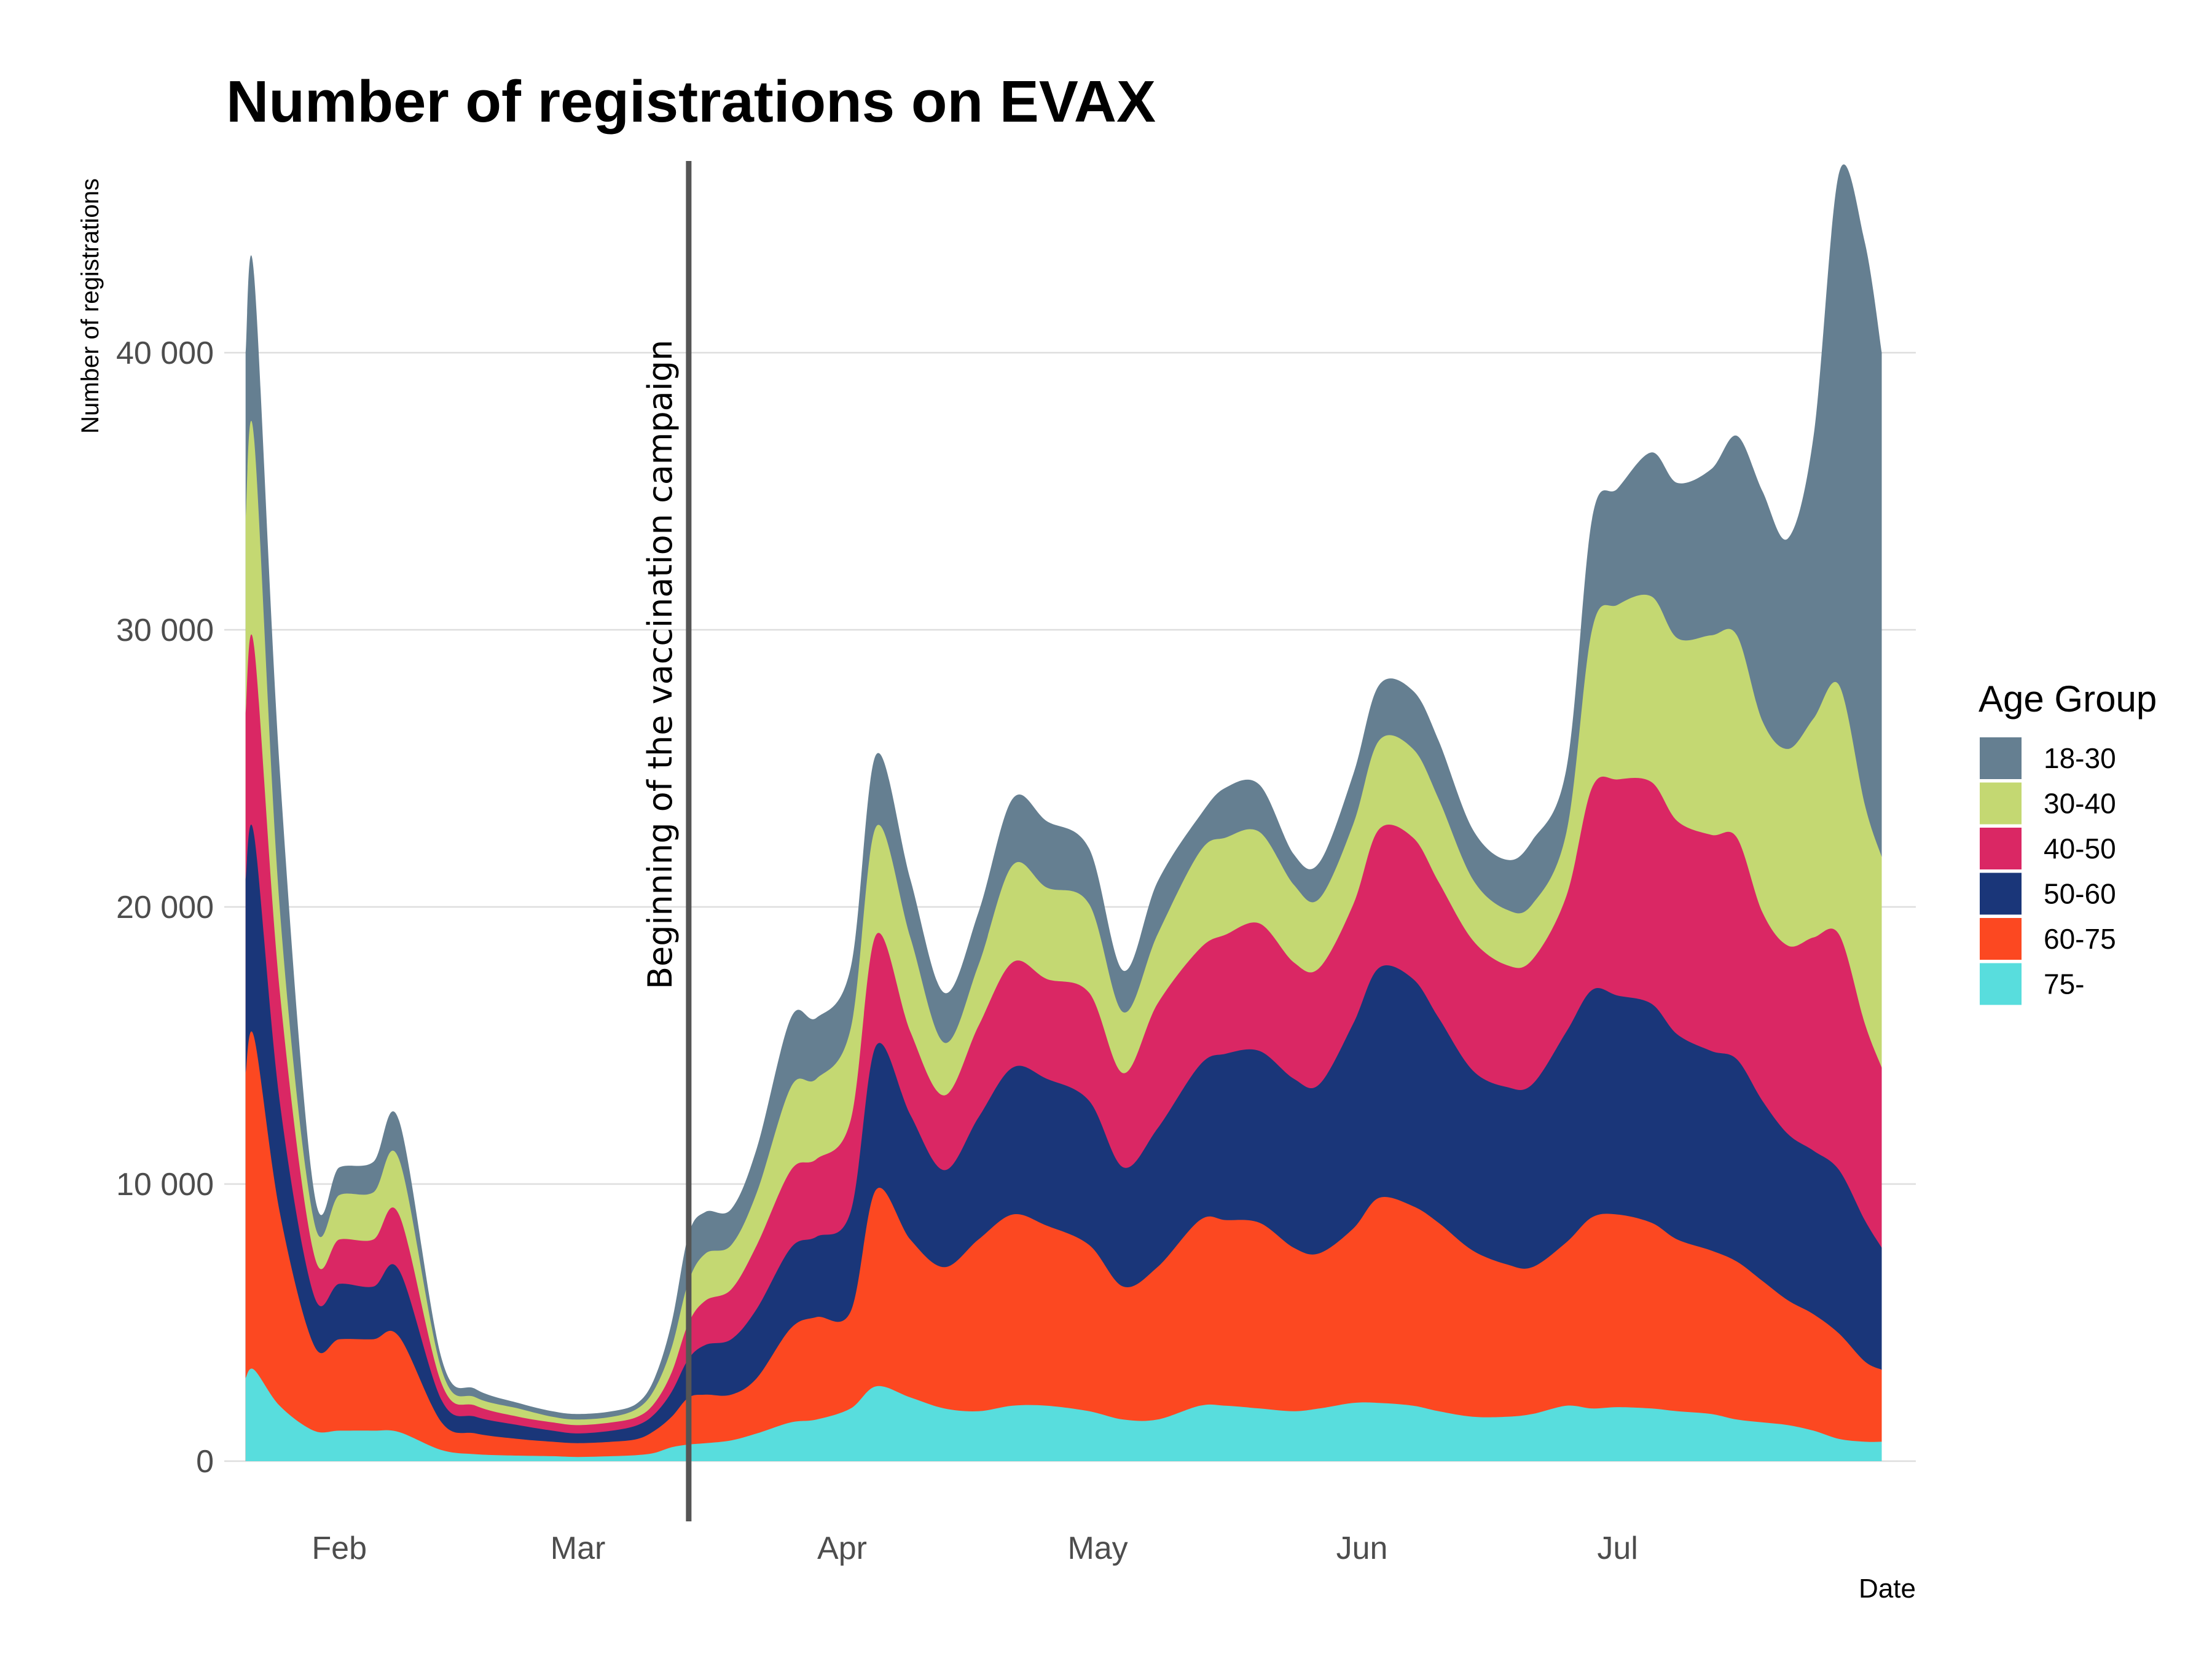 The image size is (2212, 1659). What do you see at coordinates (691, 102) in the screenshot?
I see `chart-title: Number of registrations on EVAX` at bounding box center [691, 102].